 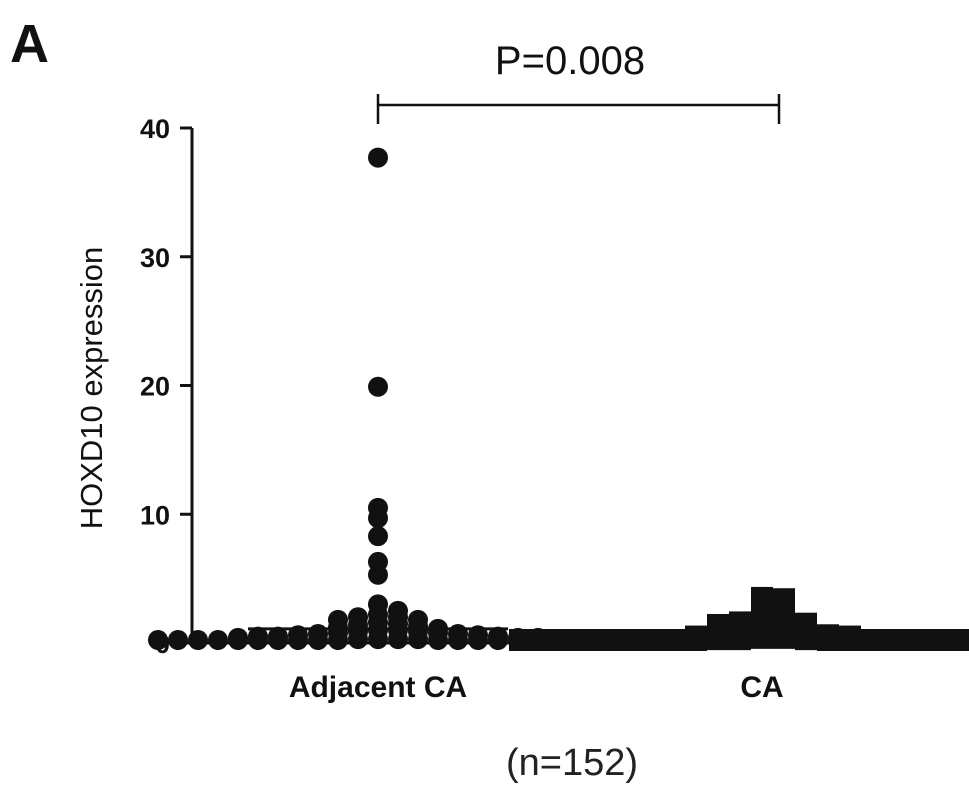 I want to click on significance-bracket: P=0.008, so click(x=578, y=81).